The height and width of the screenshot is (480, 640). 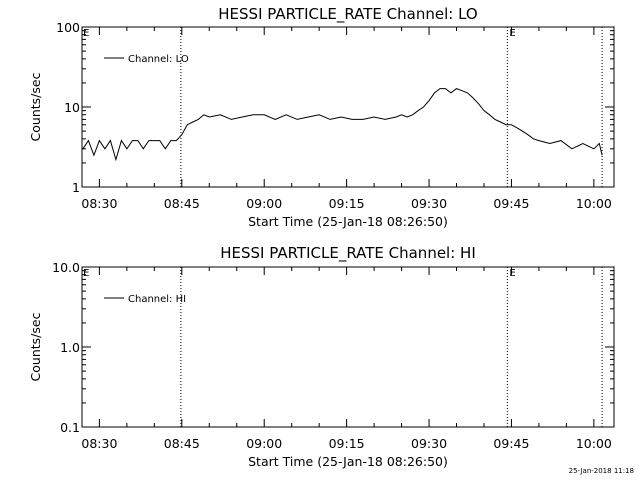 I want to click on series-line-channel-lo, so click(x=342, y=125).